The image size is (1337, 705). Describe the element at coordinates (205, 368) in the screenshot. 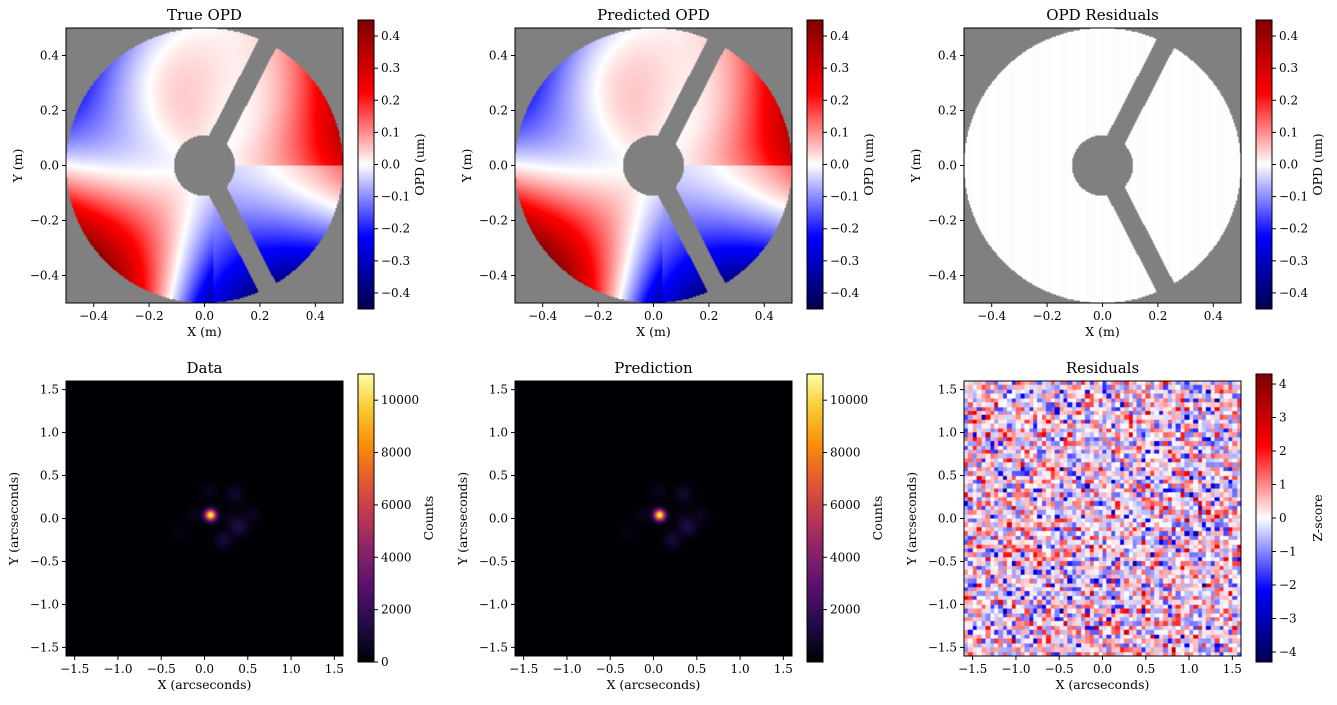

I see `plot-title: Data` at that location.